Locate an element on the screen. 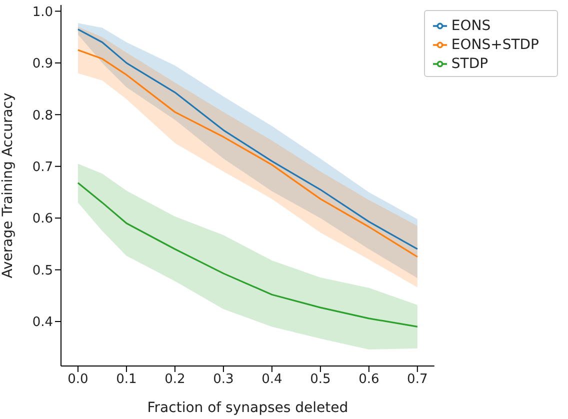  legend-label: EONS is located at coordinates (471, 26).